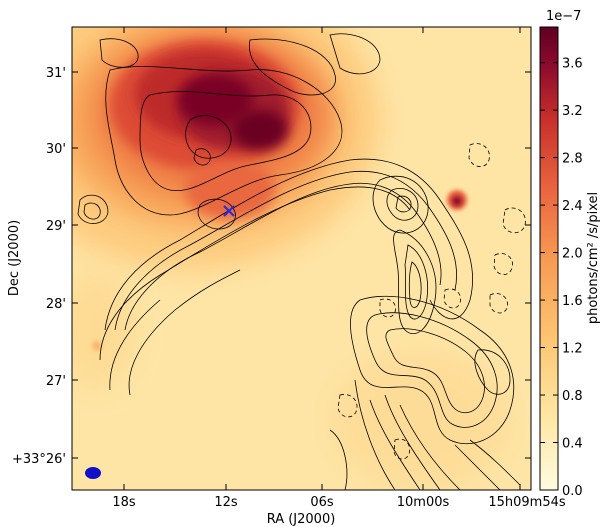 The width and height of the screenshot is (603, 527). What do you see at coordinates (593, 258) in the screenshot?
I see `colorbar-label: photons/cm² /s/pixel` at bounding box center [593, 258].